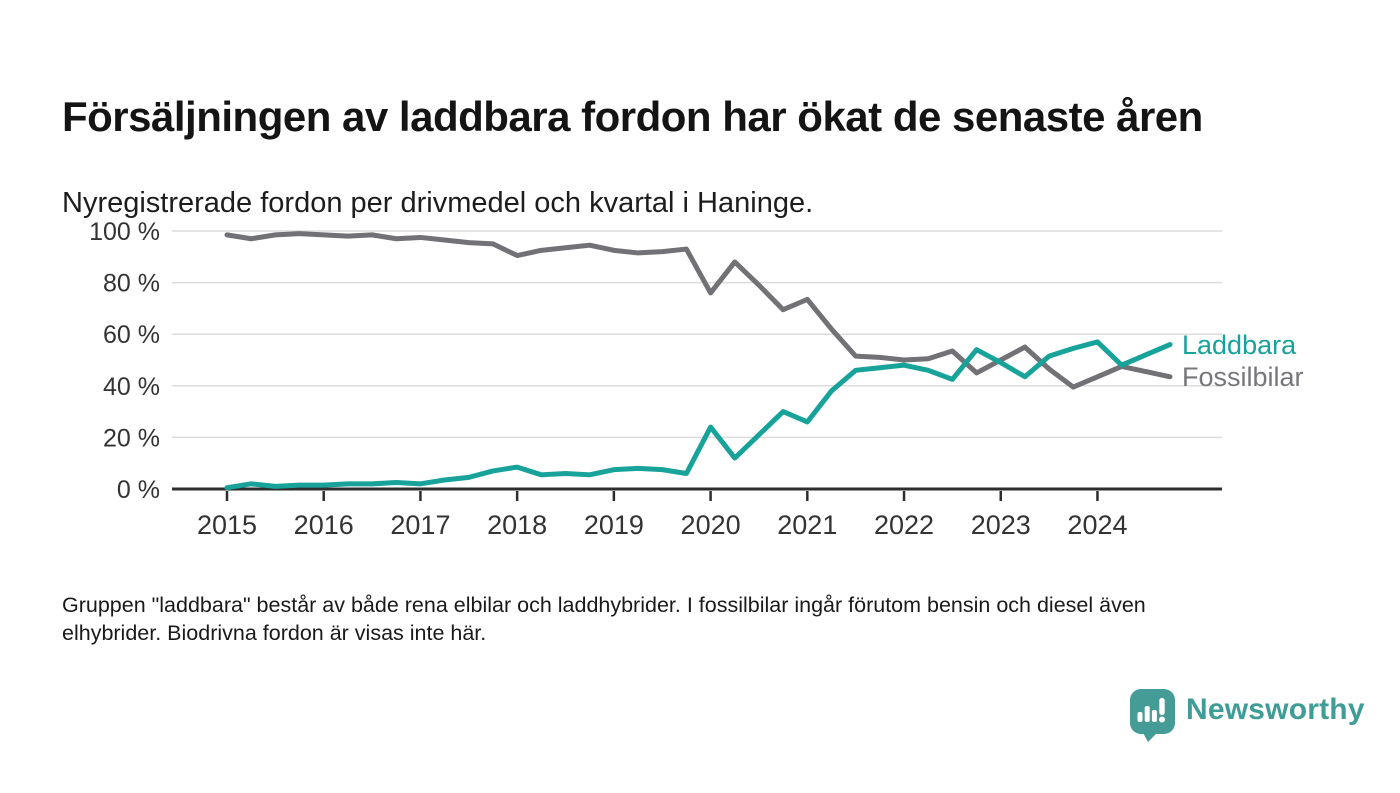 This screenshot has height=793, width=1400. I want to click on series-label-fossilbilar: Fossilbilar, so click(1243, 377).